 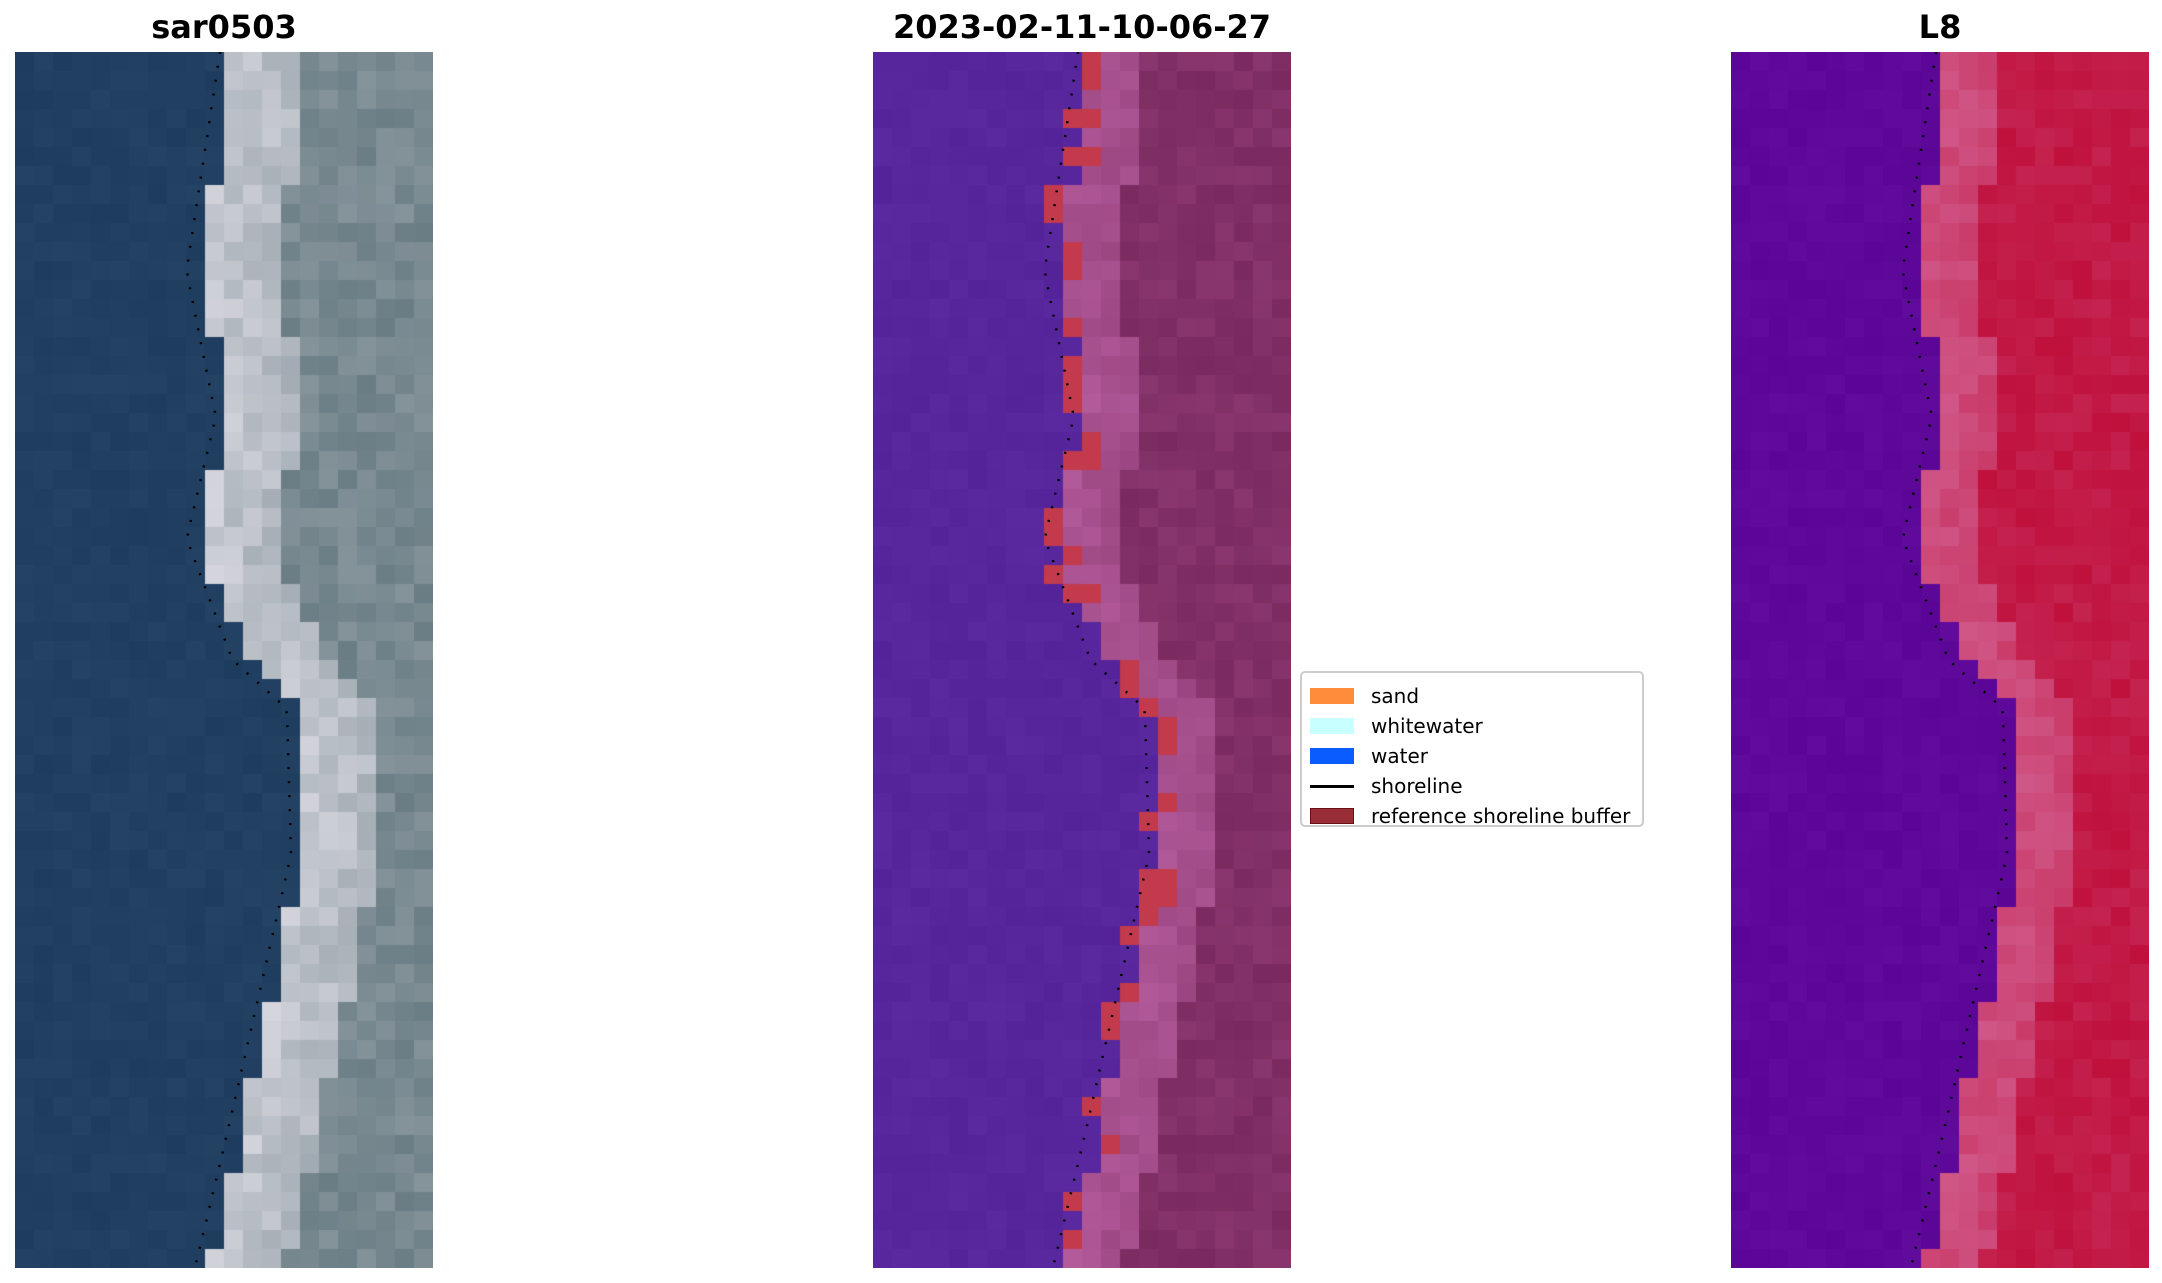 What do you see at coordinates (1332, 726) in the screenshot?
I see `whitewater-swatch` at bounding box center [1332, 726].